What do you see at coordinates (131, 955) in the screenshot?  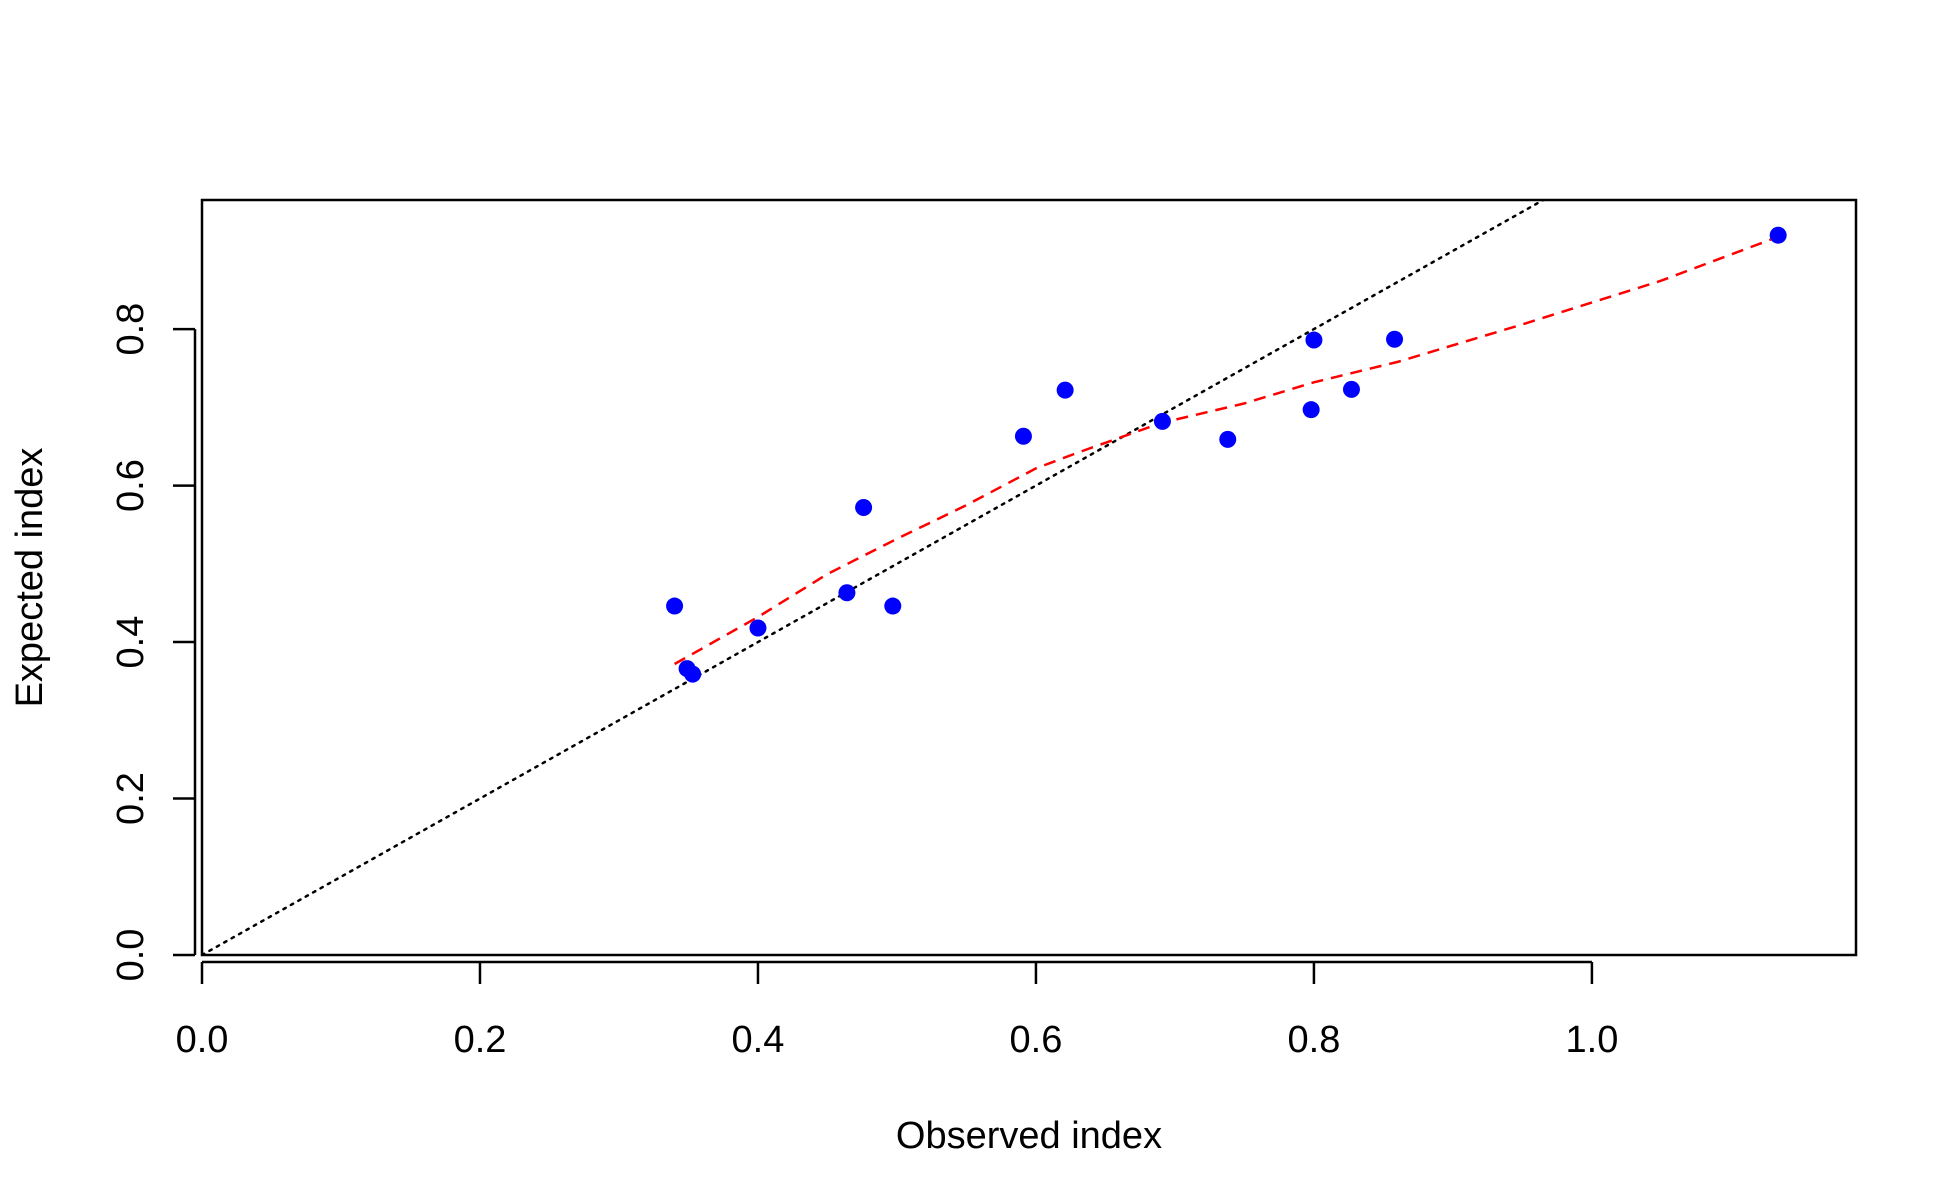 I see `y-tick-label: 0.0` at bounding box center [131, 955].